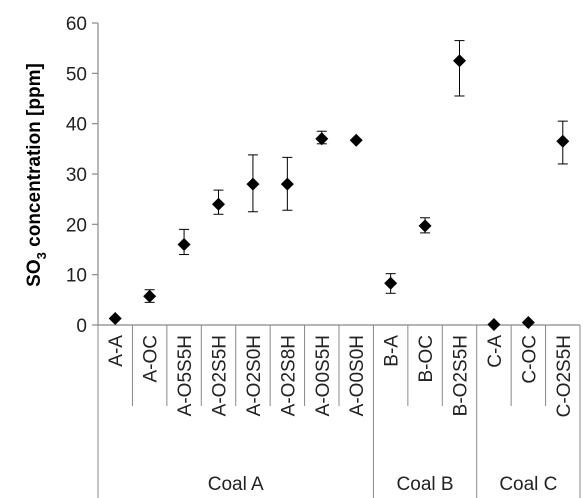 The image size is (583, 498). What do you see at coordinates (116, 351) in the screenshot?
I see `category-label: A-A` at bounding box center [116, 351].